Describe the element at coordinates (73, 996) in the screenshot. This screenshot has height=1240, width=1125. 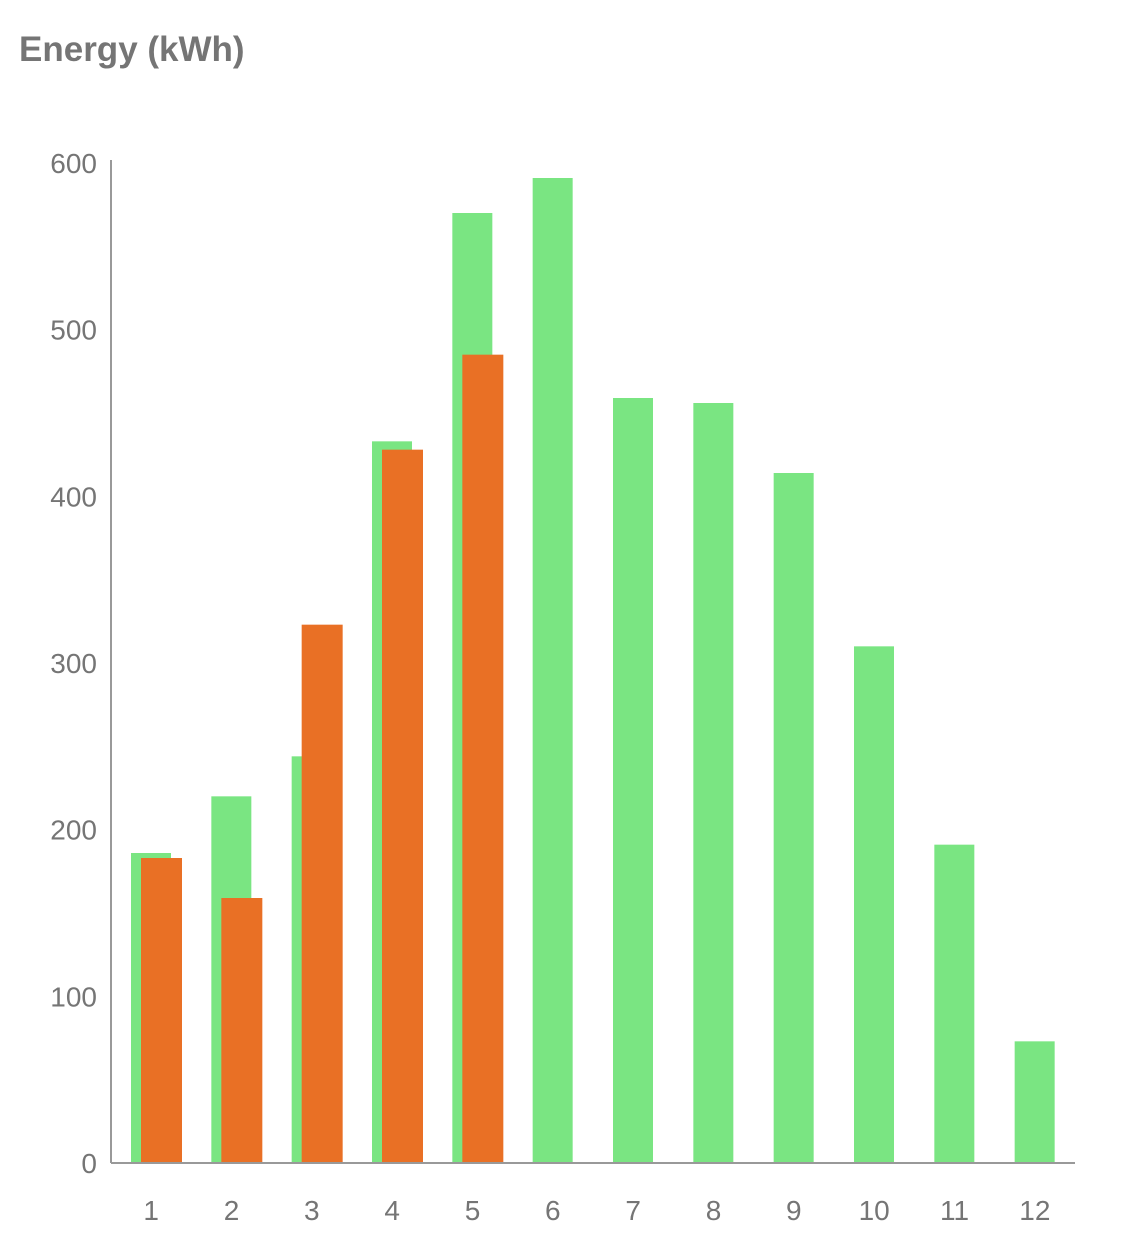
I see `y-tick-label: 100` at that location.